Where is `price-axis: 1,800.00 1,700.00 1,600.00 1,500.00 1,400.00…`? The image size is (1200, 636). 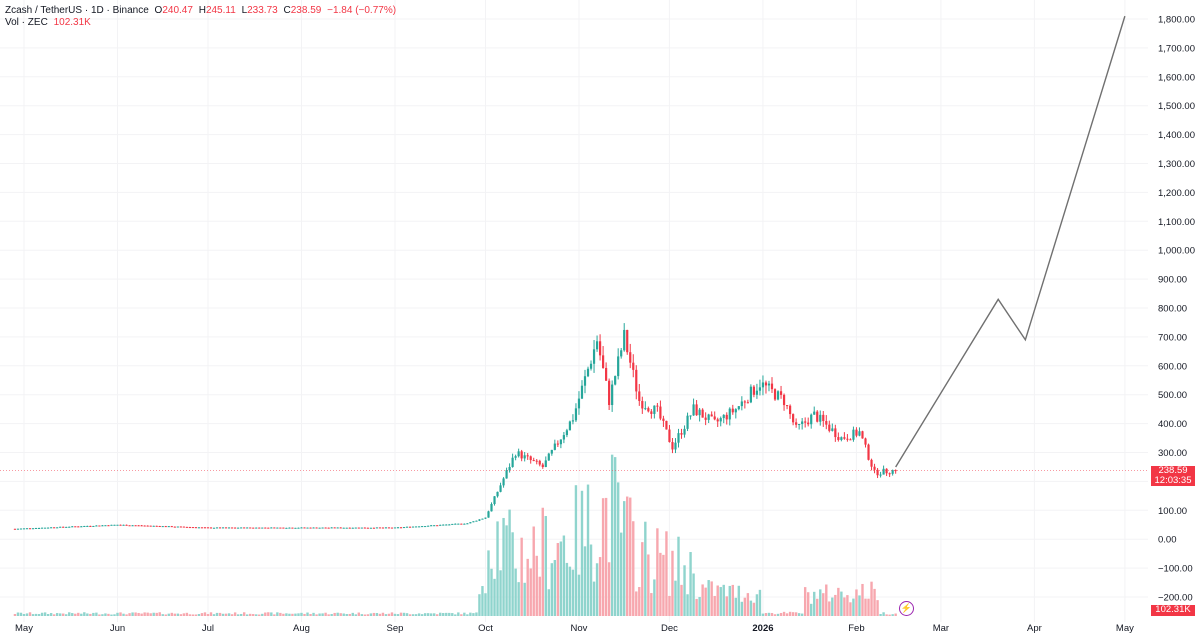 price-axis: 1,800.00 1,700.00 1,600.00 1,500.00 1,400.00… is located at coordinates (1176, 309).